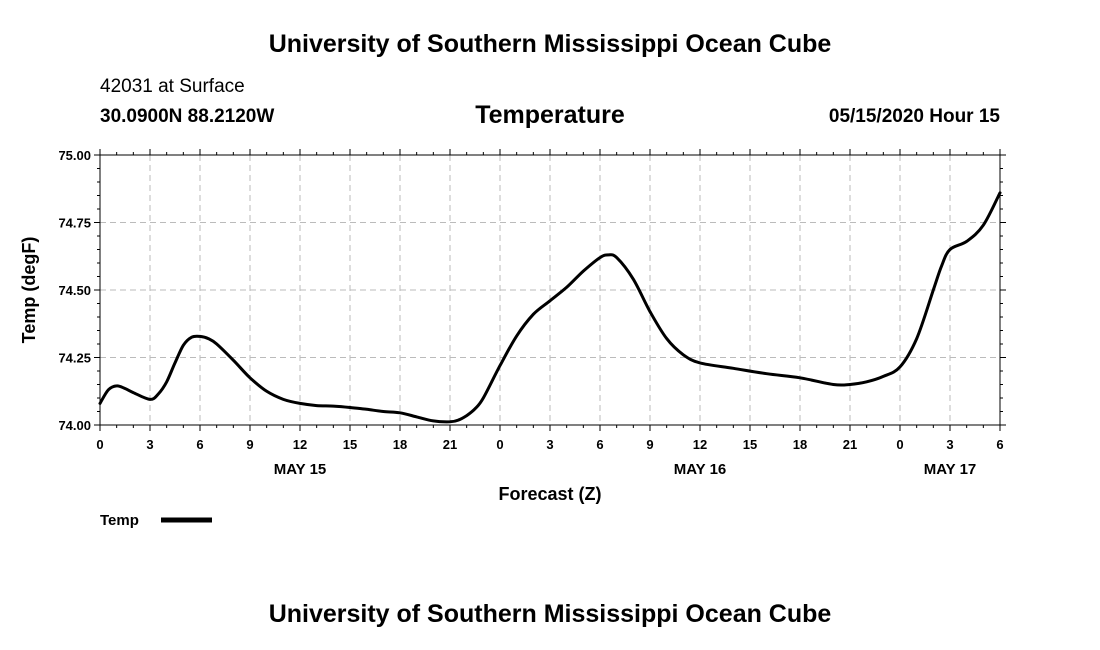 The image size is (1100, 650). I want to click on day-label: MAY 15, so click(300, 469).